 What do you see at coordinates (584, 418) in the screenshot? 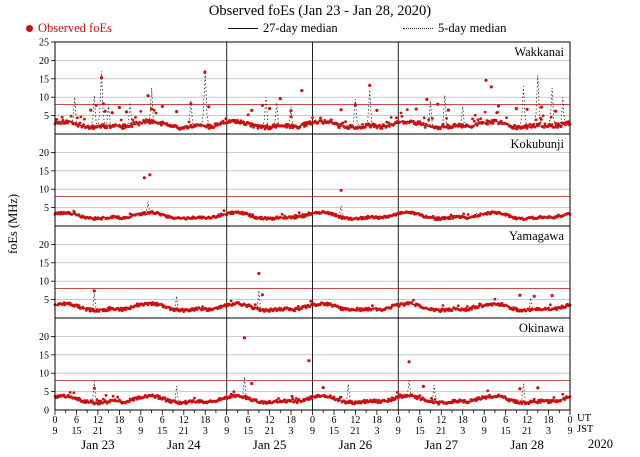
I see `ut-axis-label: UT` at bounding box center [584, 418].